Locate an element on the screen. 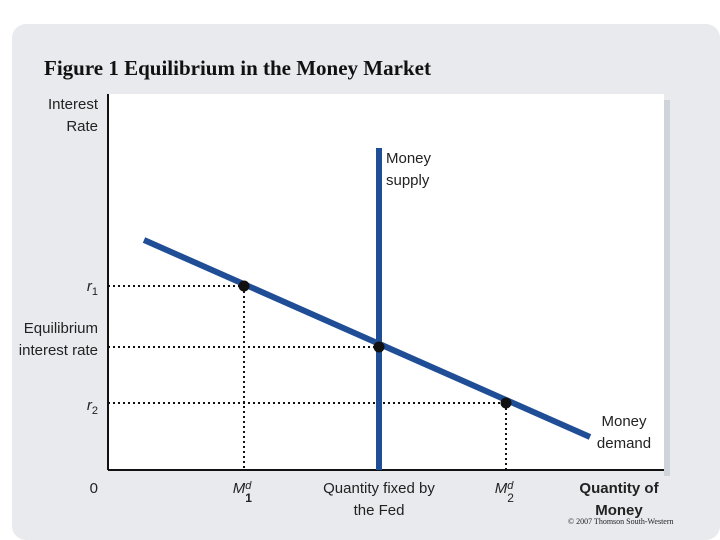 The width and height of the screenshot is (720, 540). y-axis-label: Interest Rate is located at coordinates (59, 116).